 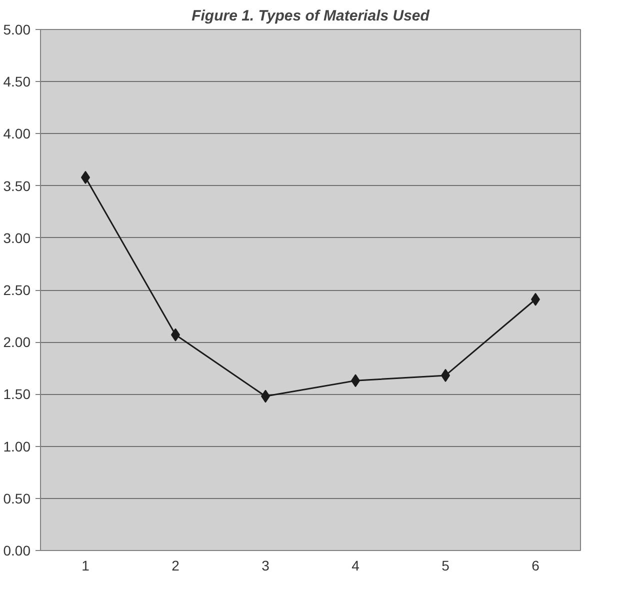 What do you see at coordinates (17, 394) in the screenshot?
I see `y-tick-label: 1.50` at bounding box center [17, 394].